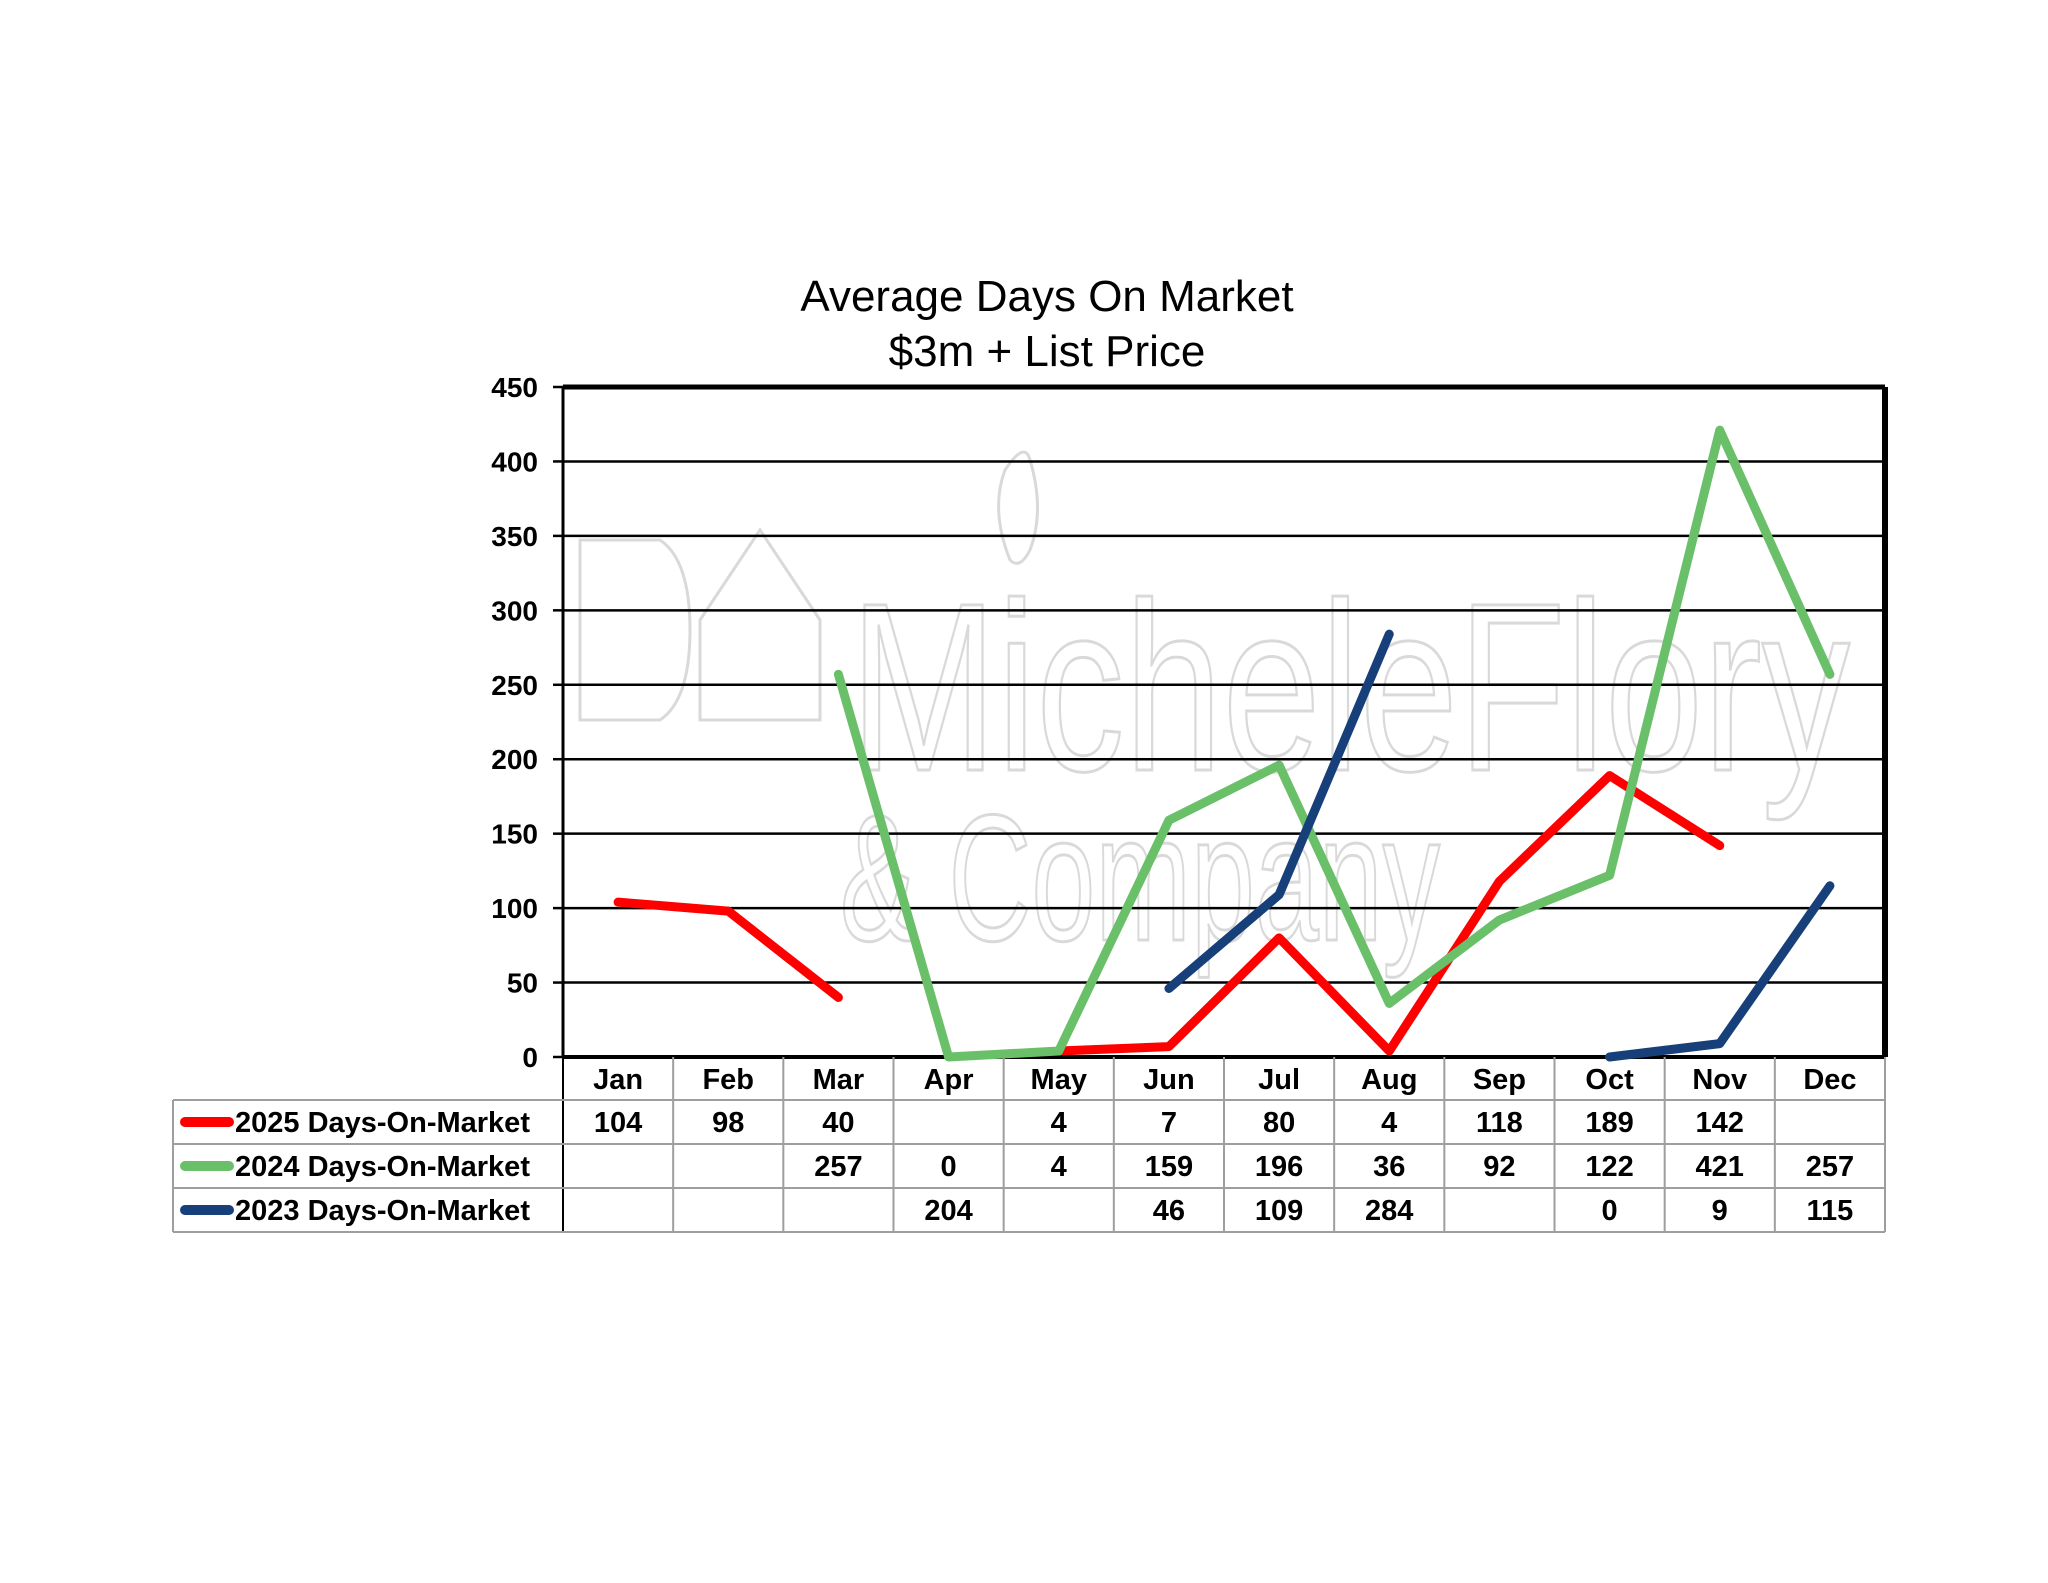 Image resolution: width=2048 pixels, height=1583 pixels. I want to click on x-tick-label: Apr, so click(949, 1080).